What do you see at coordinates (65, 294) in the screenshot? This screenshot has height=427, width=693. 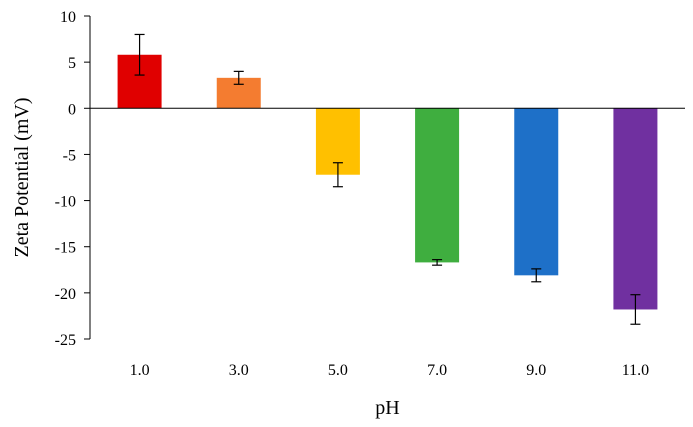 I see `y-tick-label: -20` at bounding box center [65, 294].